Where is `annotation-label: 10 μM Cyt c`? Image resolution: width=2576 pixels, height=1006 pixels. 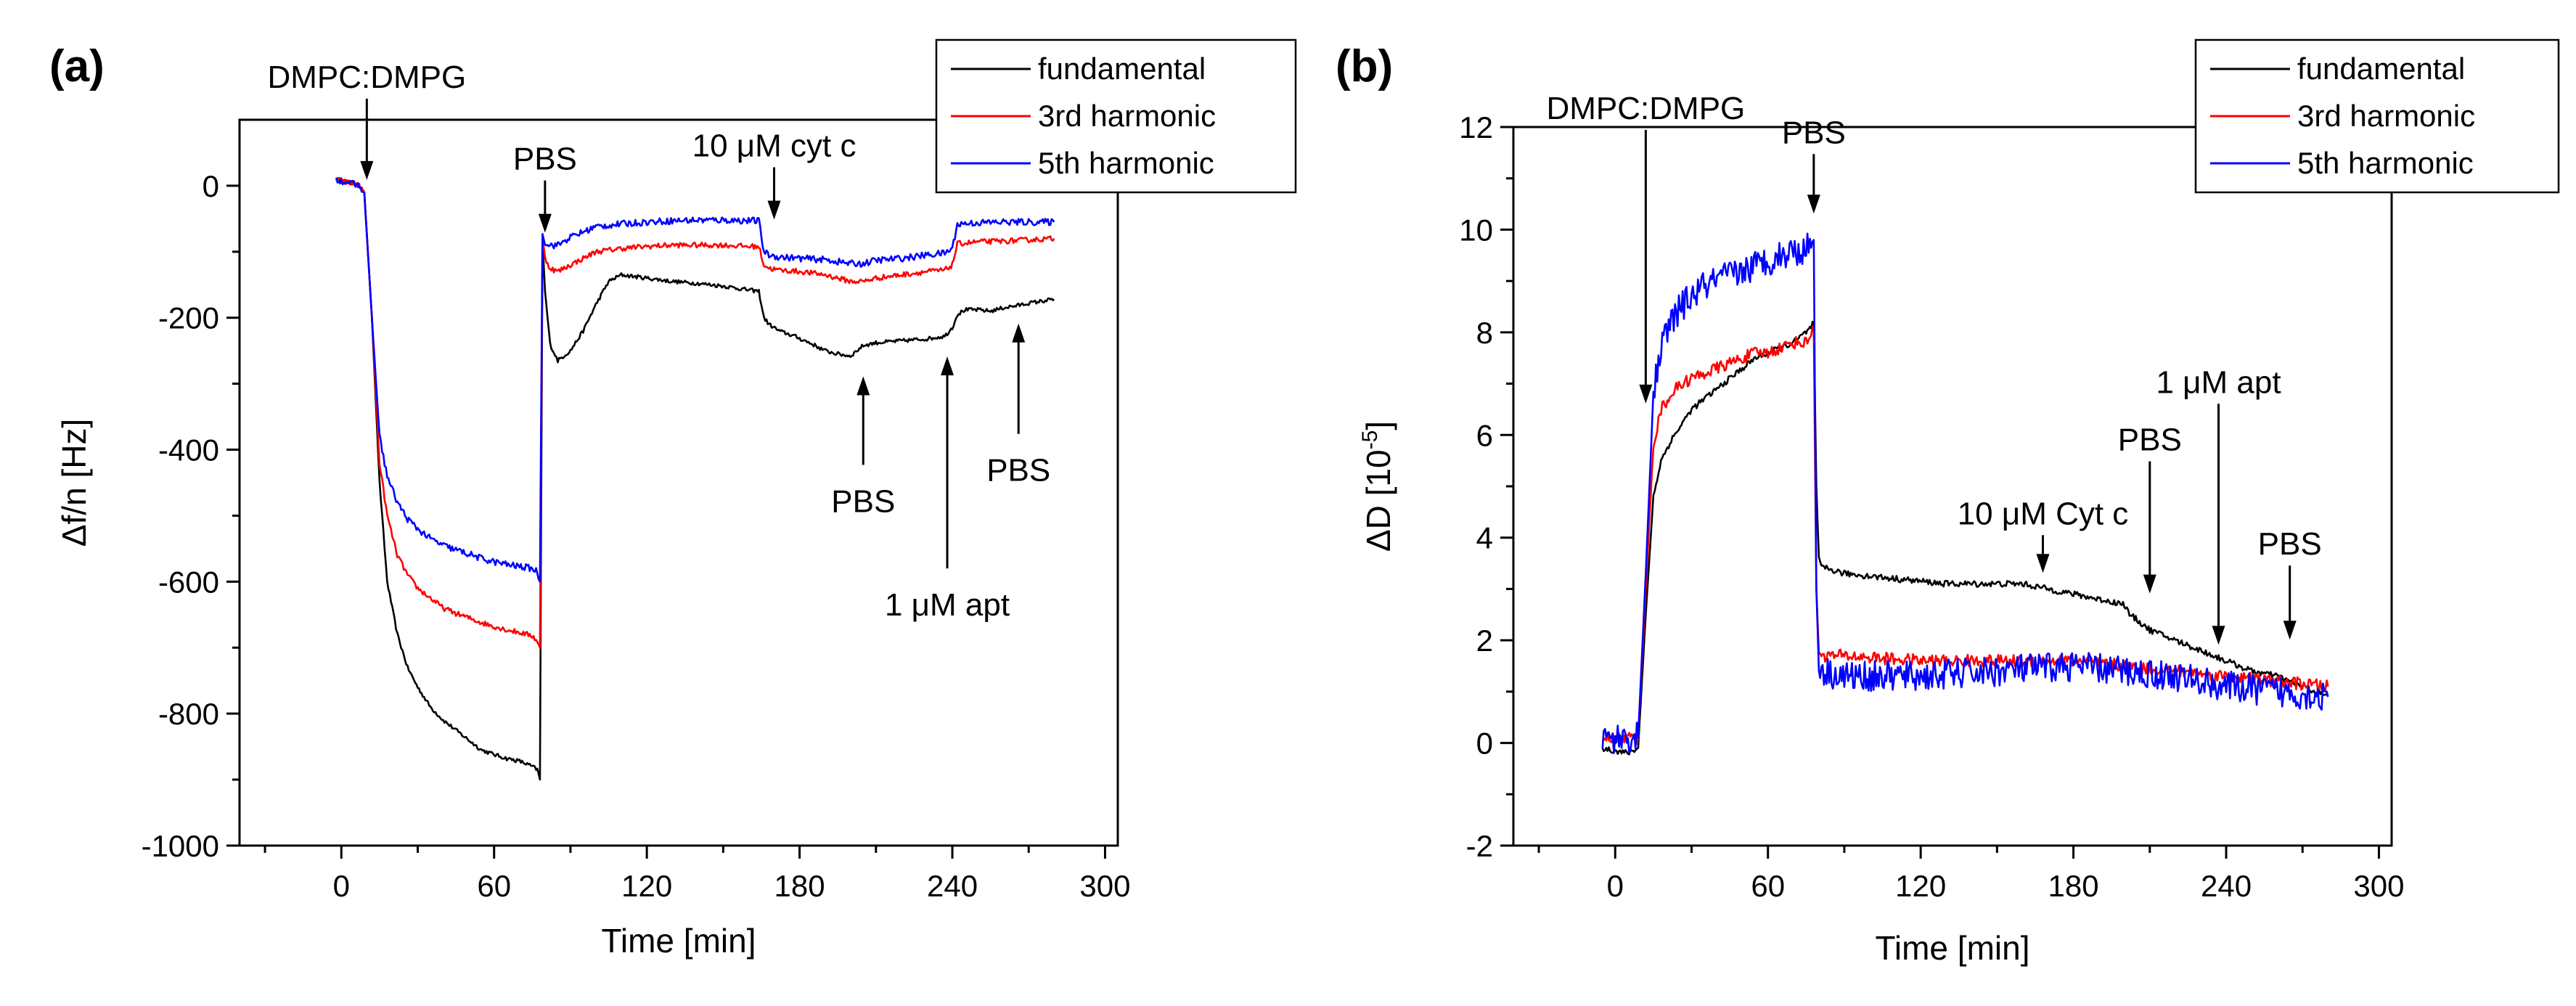
annotation-label: 10 μM Cyt c is located at coordinates (2044, 513).